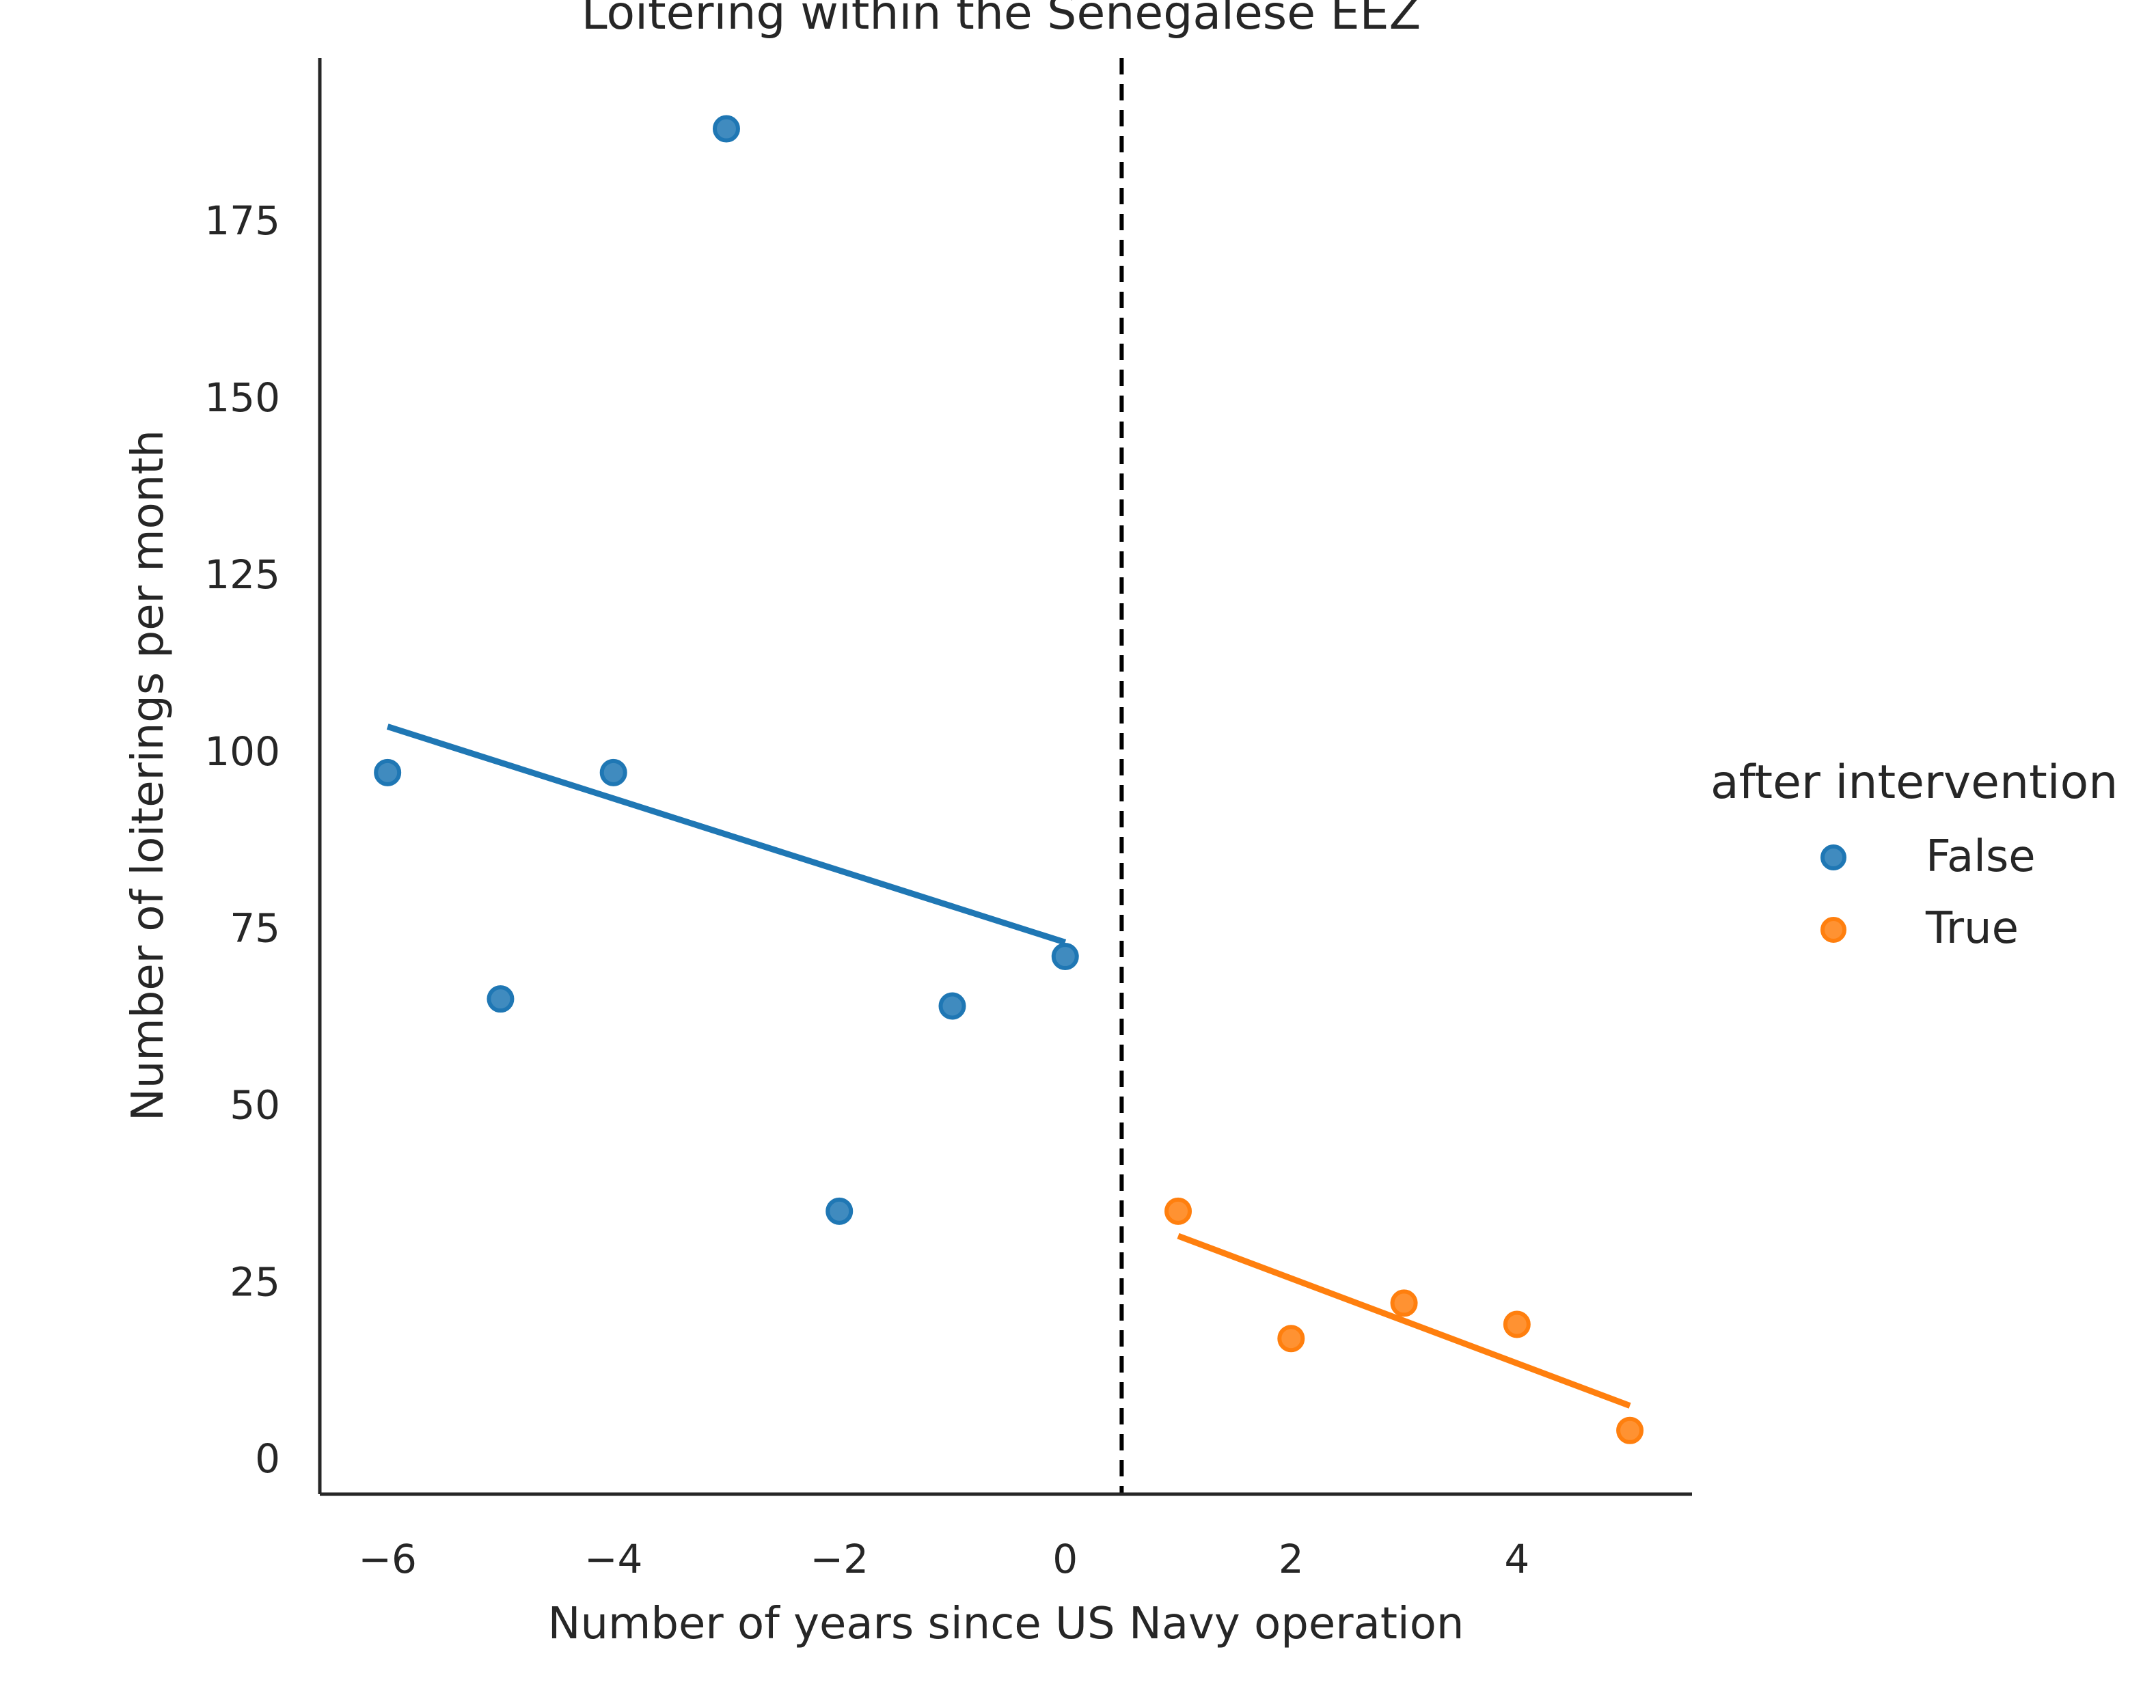 This screenshot has width=2156, height=1708. I want to click on legend-marker-false, so click(1833, 857).